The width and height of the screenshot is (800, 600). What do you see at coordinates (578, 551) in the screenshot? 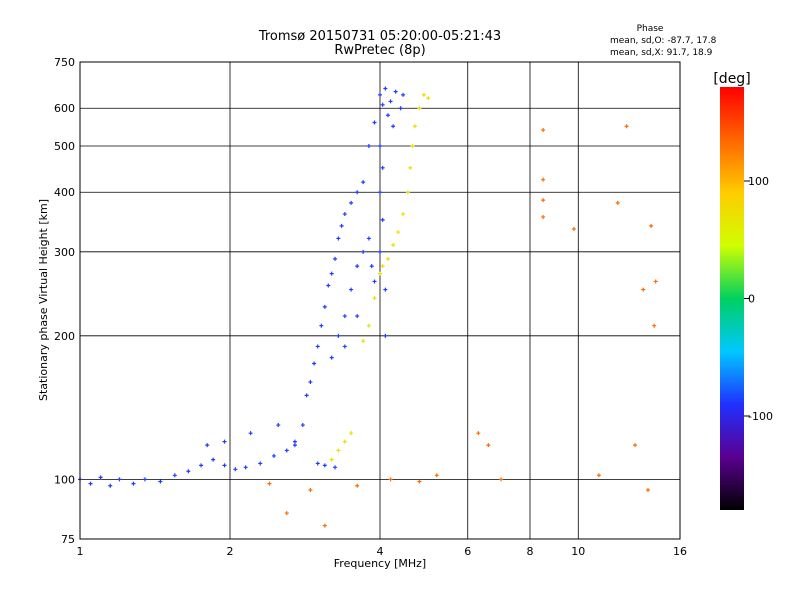
I see `x-tick-label: 10` at bounding box center [578, 551].